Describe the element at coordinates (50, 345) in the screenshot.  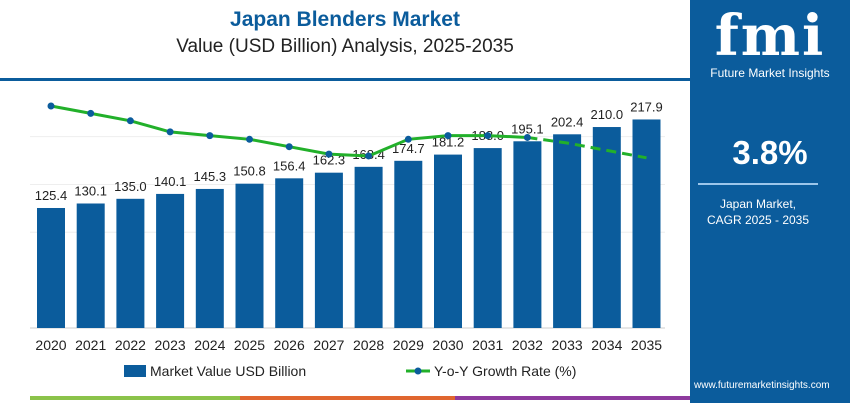
I see `x-tick-2020: 2020` at that location.